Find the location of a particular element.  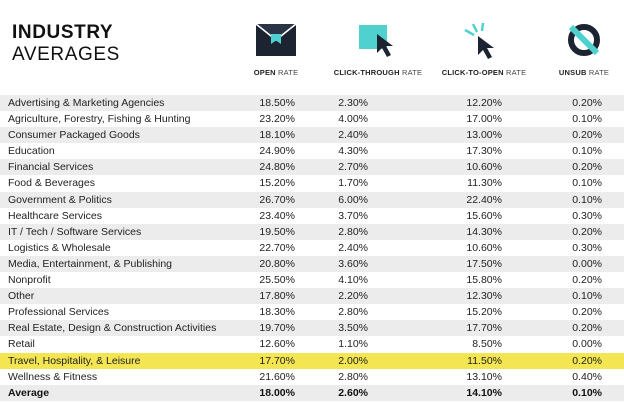

industry-name: Education is located at coordinates (31, 151).